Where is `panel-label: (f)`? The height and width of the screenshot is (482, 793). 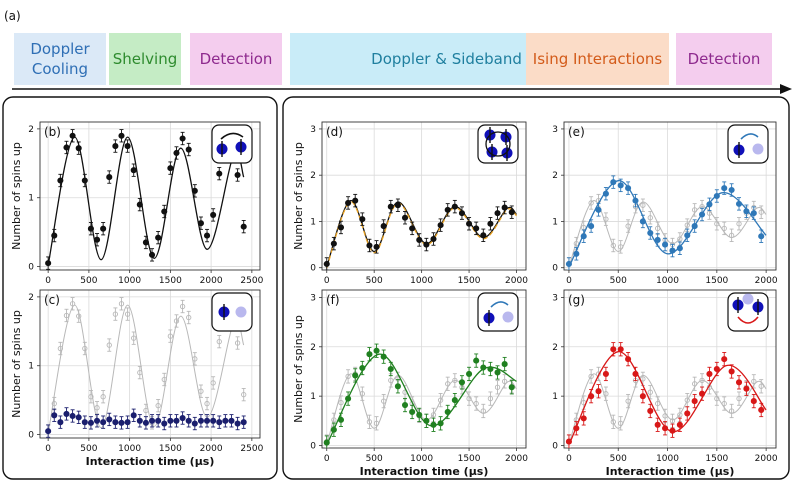 panel-label: (f) is located at coordinates (333, 300).